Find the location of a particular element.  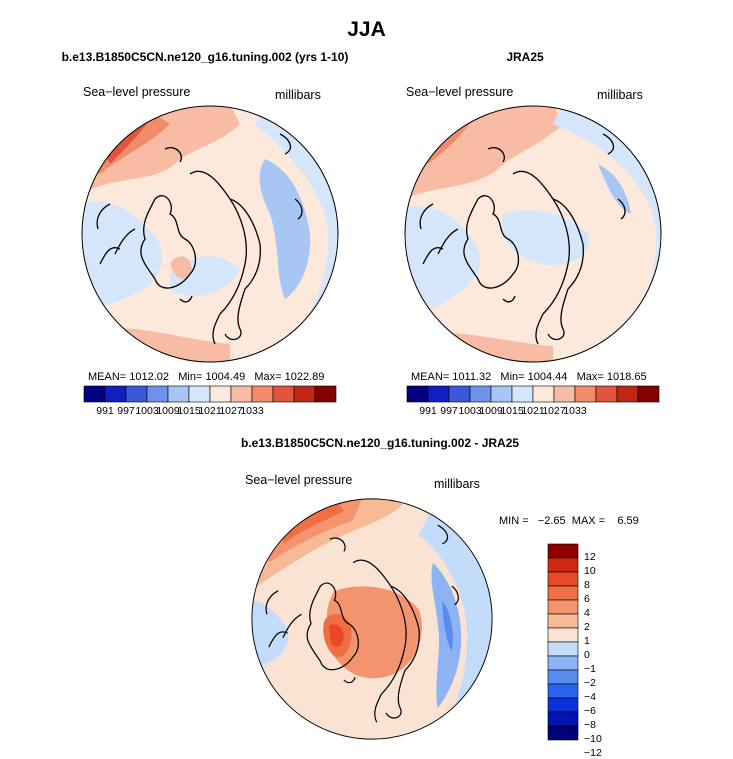

diff-colorbar-tick-label: 2 is located at coordinates (587, 627).